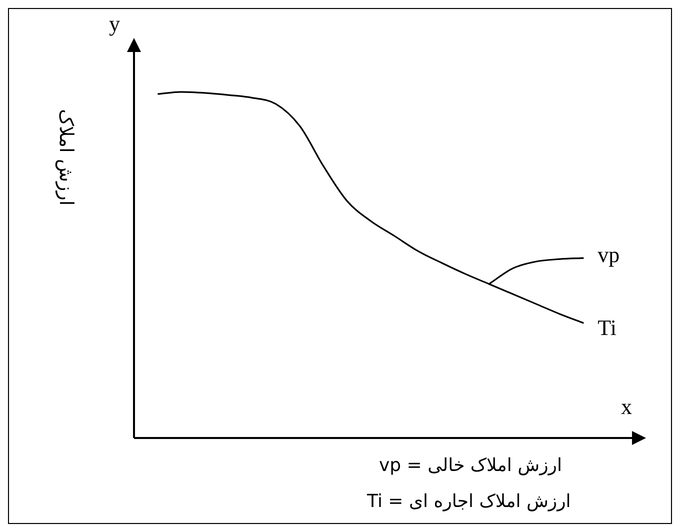 Image resolution: width=680 pixels, height=532 pixels. Describe the element at coordinates (607, 327) in the screenshot. I see `series-label: Ti` at that location.